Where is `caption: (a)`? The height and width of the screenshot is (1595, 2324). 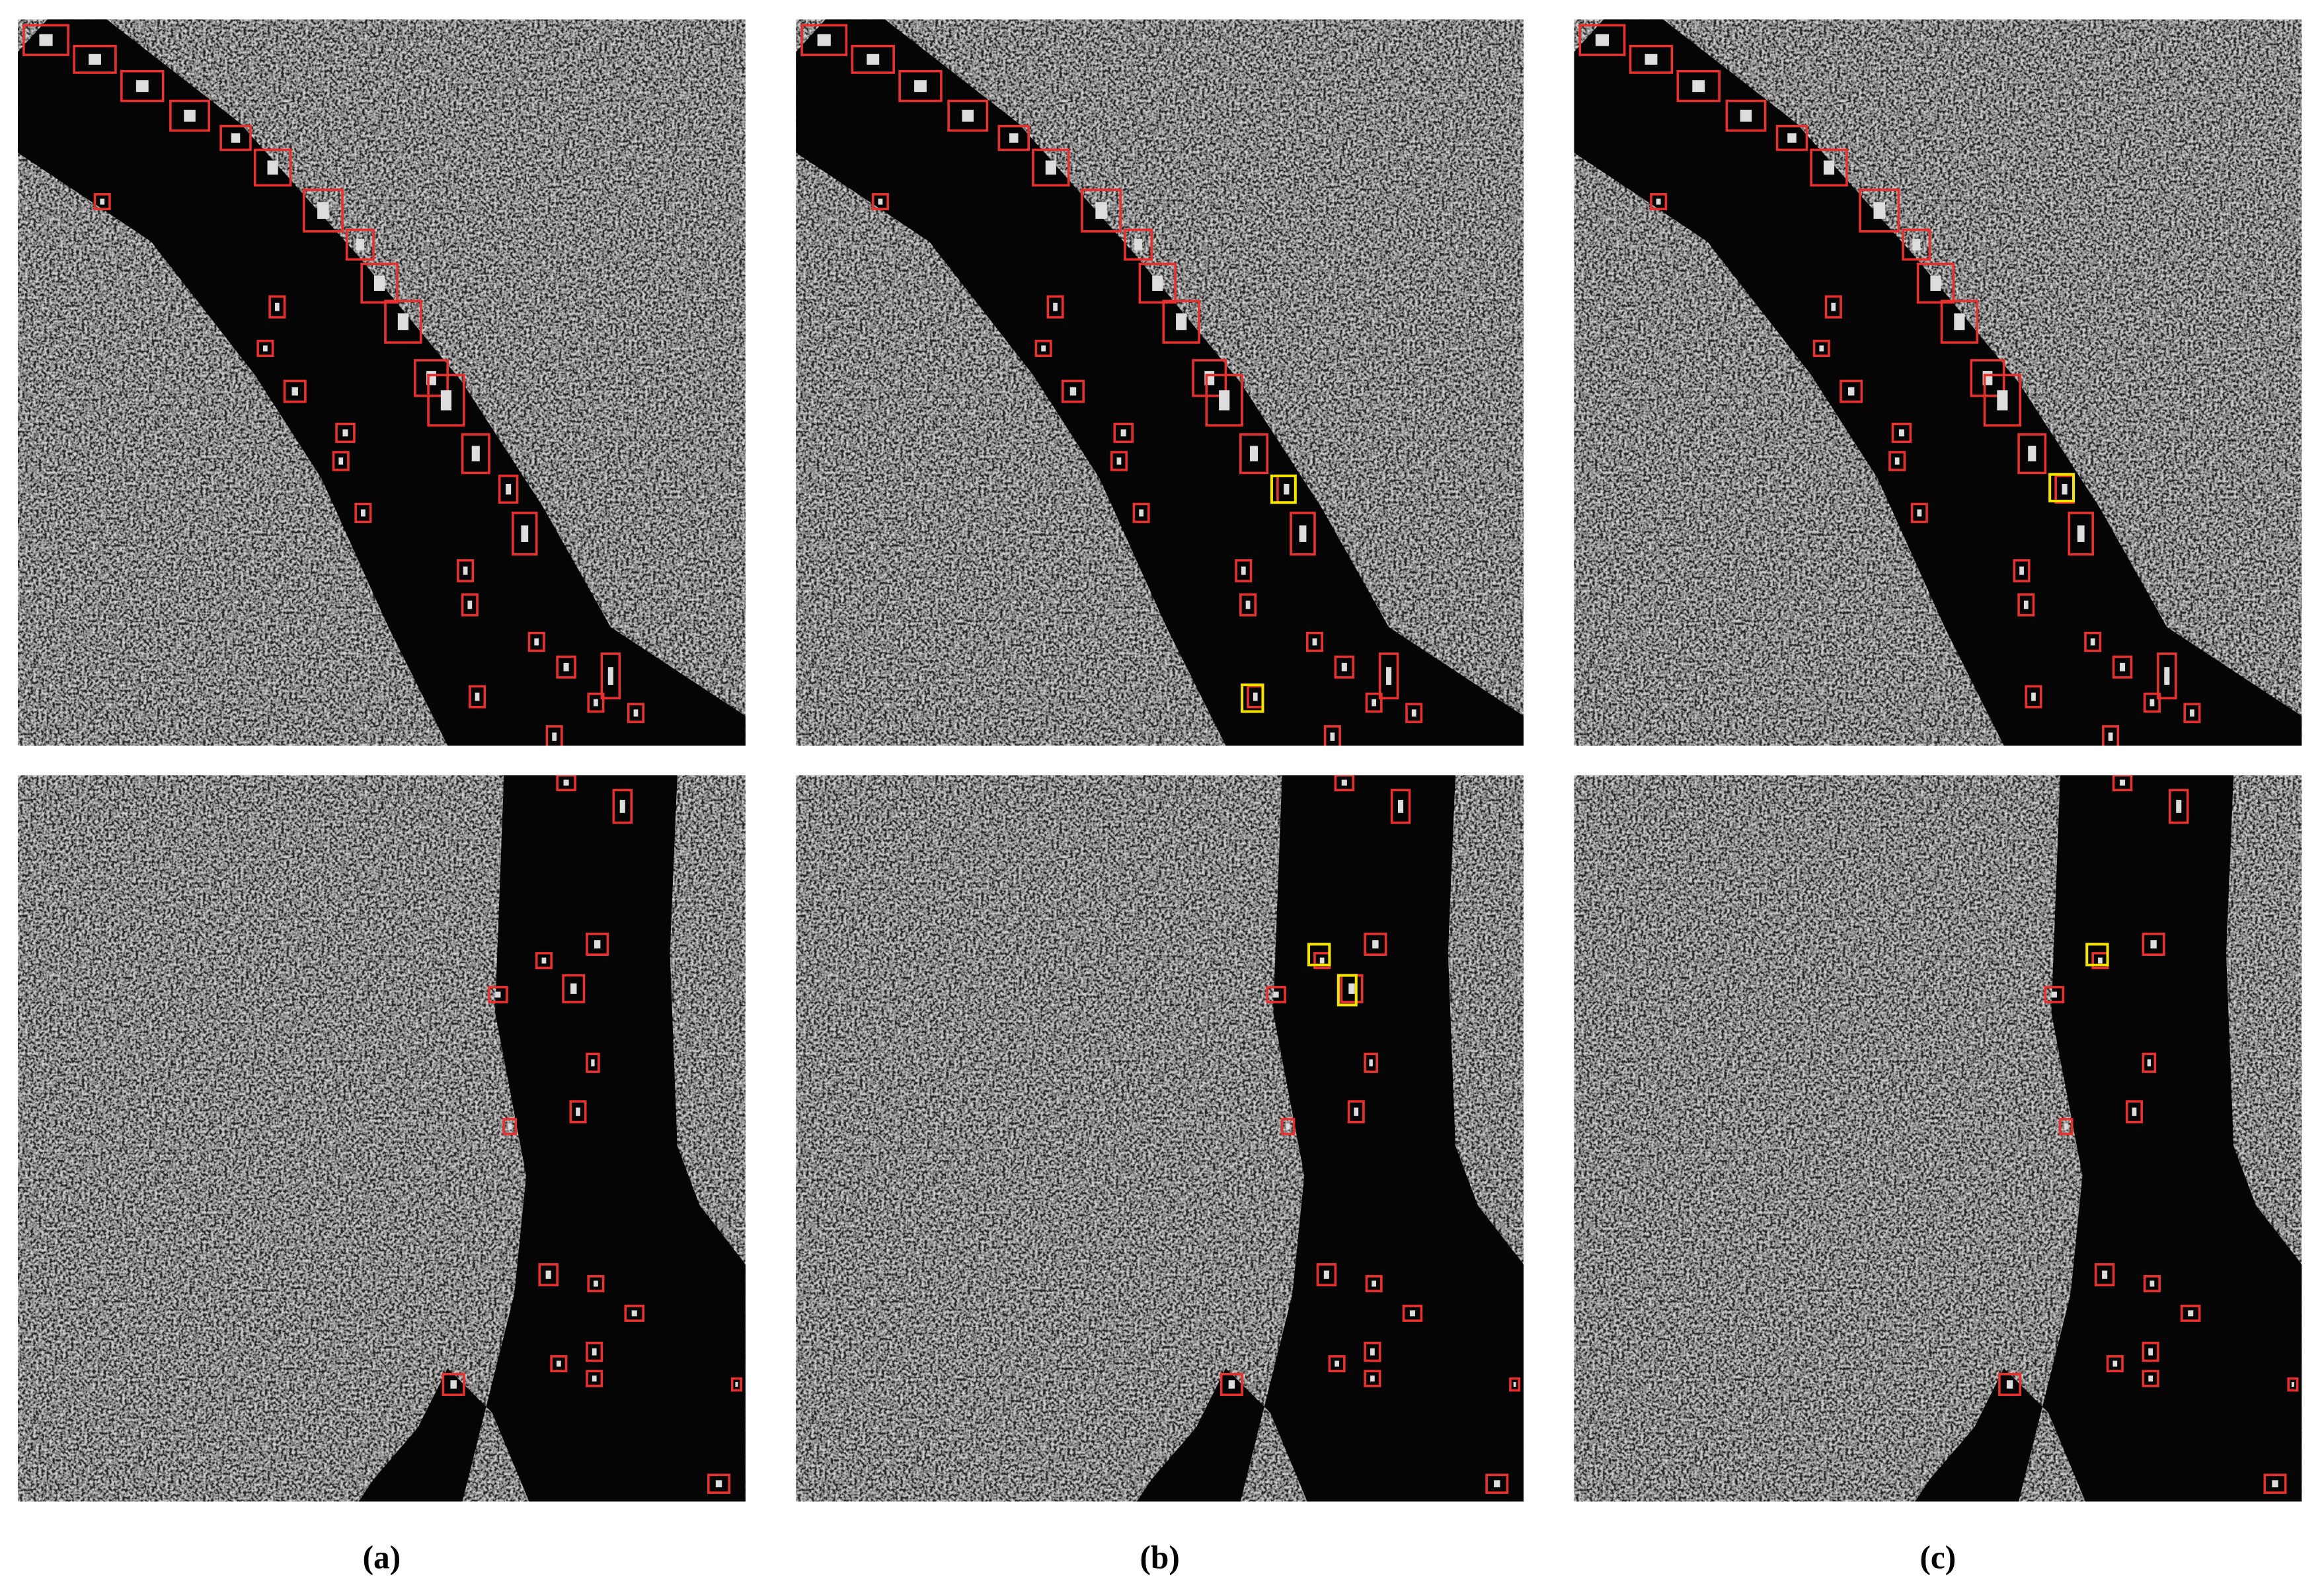
caption: (a) is located at coordinates (382, 1558).